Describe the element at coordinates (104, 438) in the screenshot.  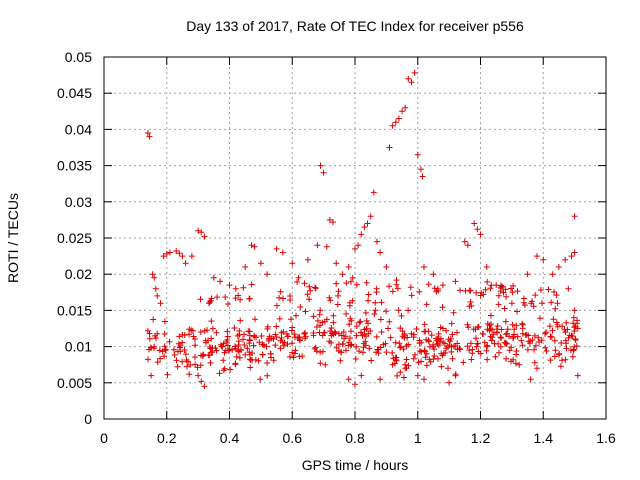
I see `x-tick-label: 0` at that location.